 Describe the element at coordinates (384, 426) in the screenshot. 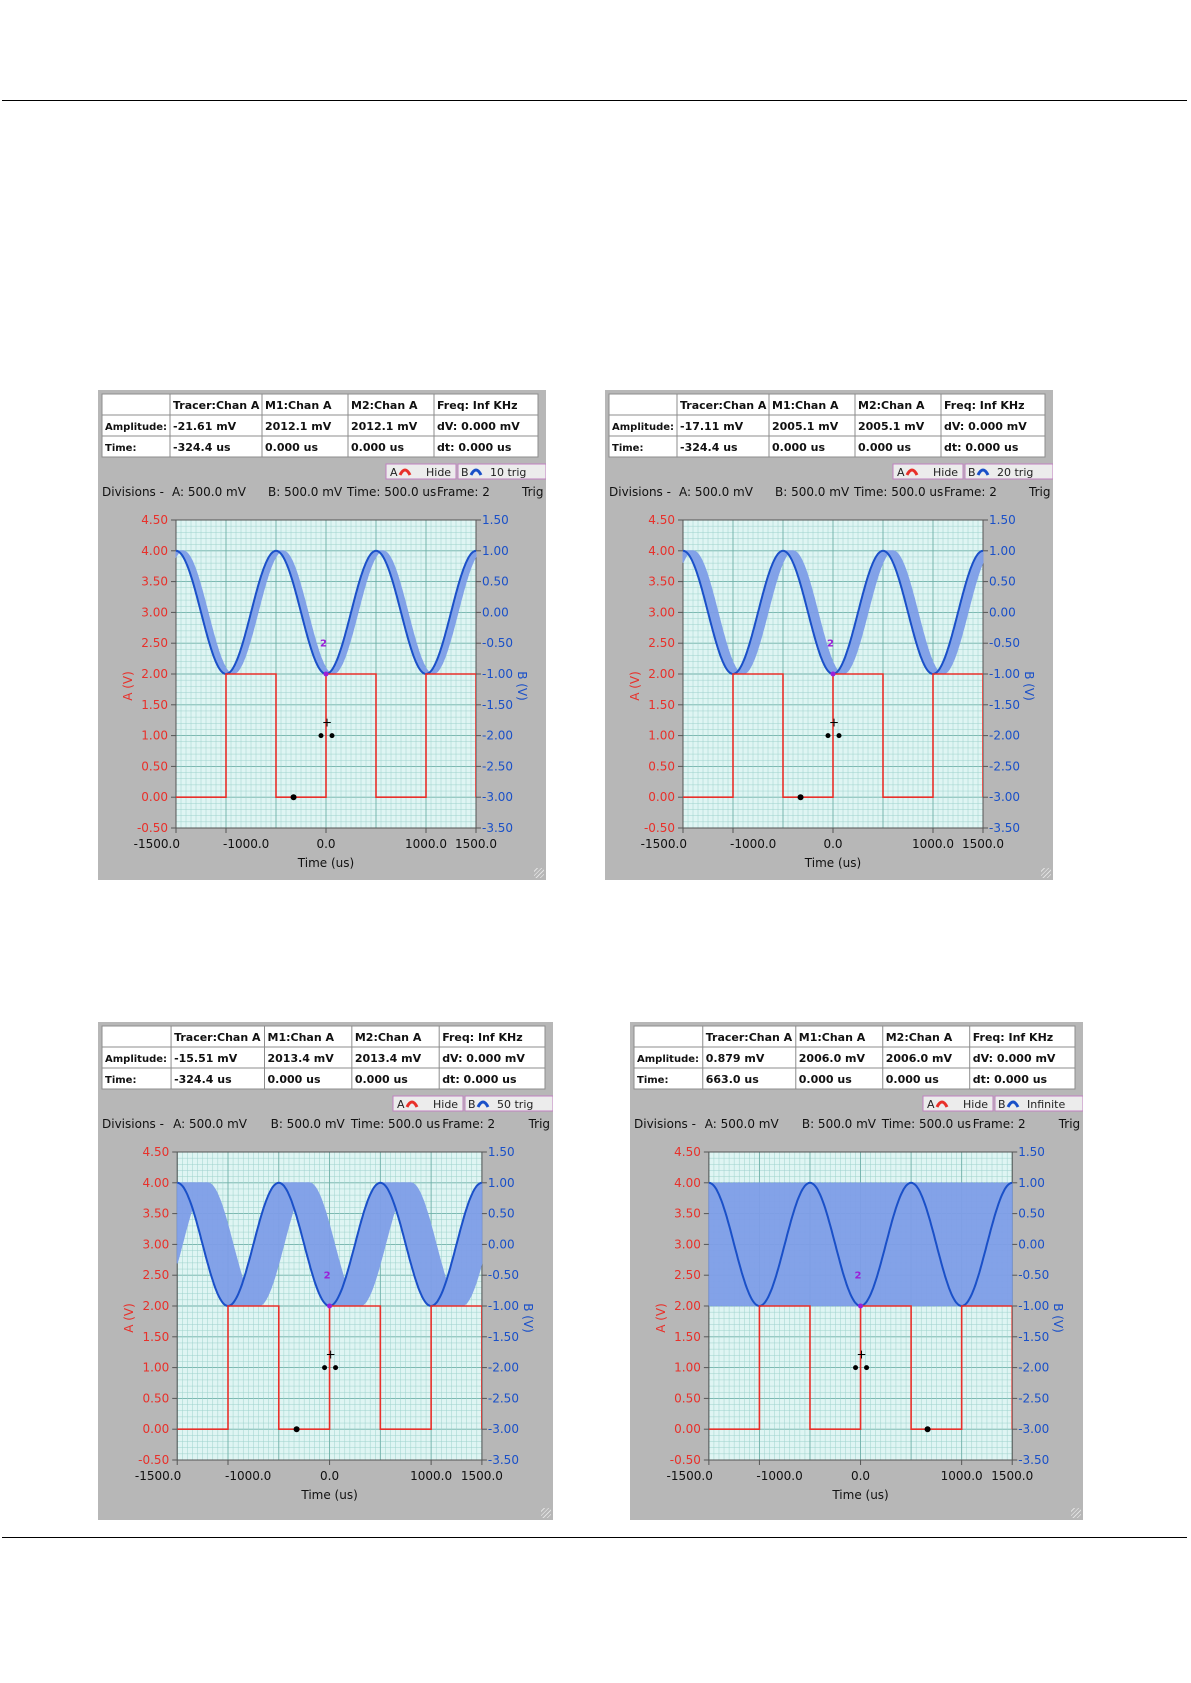

I see `m2-amplitude: 2012.1 mV` at that location.